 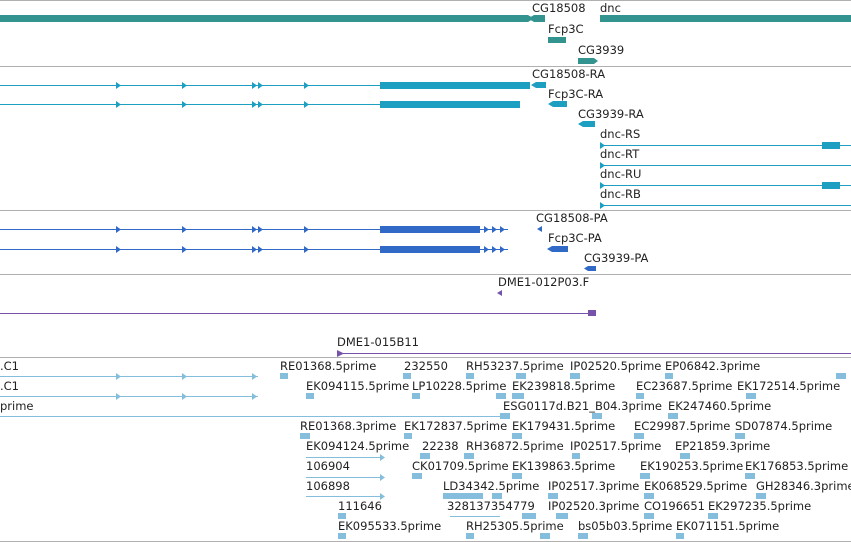 What do you see at coordinates (695, 486) in the screenshot?
I see `est-label: EK068529.5prime` at bounding box center [695, 486].